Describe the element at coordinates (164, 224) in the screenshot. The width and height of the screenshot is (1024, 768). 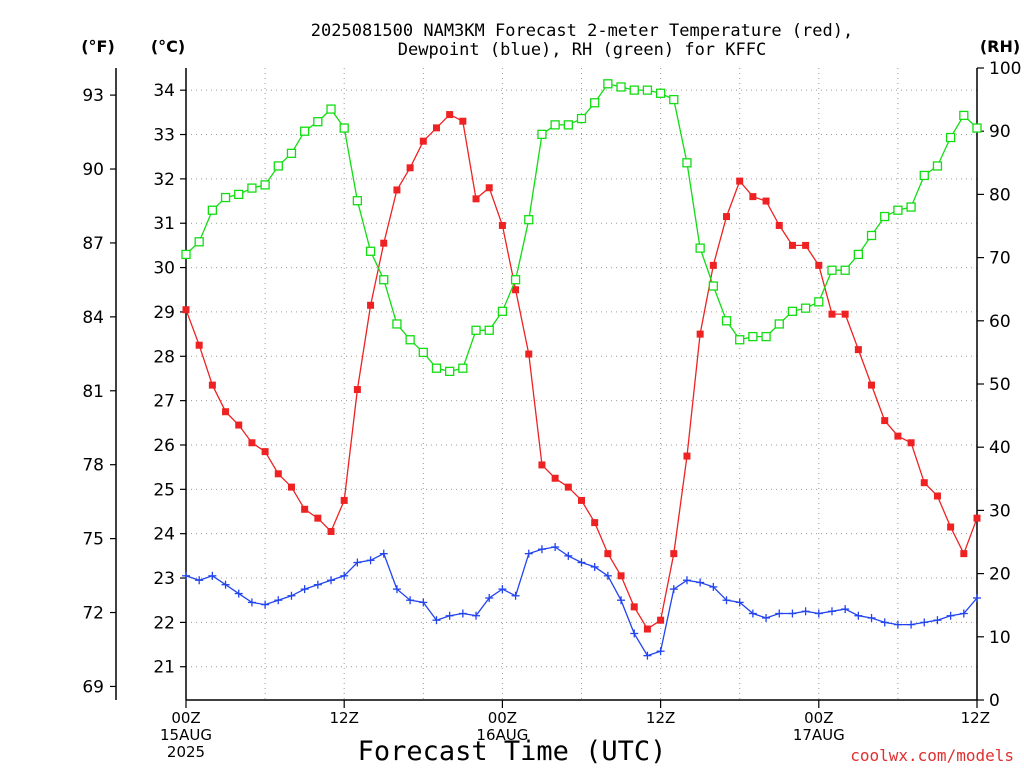
I see `celsius-tick-label: 31` at that location.